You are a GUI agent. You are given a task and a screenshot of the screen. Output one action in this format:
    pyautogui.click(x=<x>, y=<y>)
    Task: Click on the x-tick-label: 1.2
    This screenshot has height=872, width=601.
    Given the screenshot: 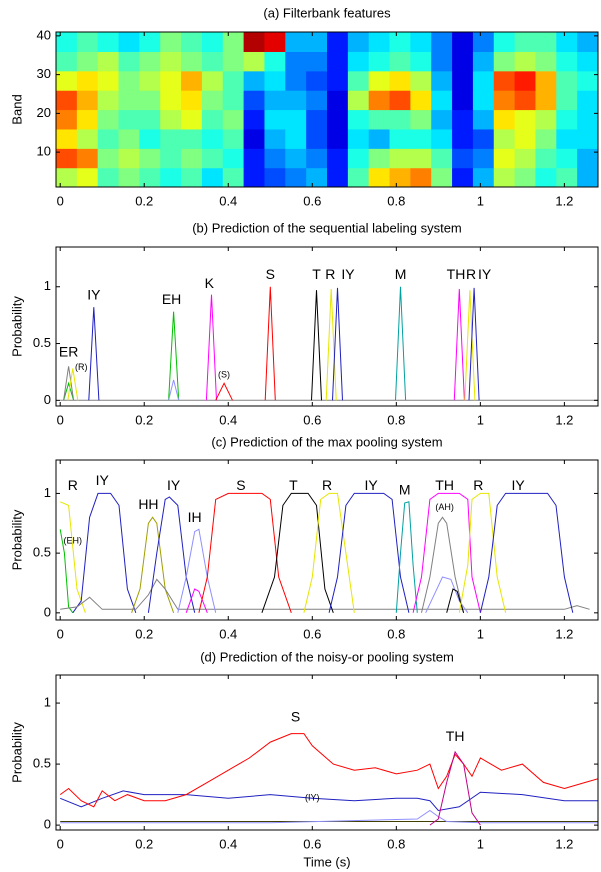 What is the action you would take?
    pyautogui.click(x=564, y=419)
    